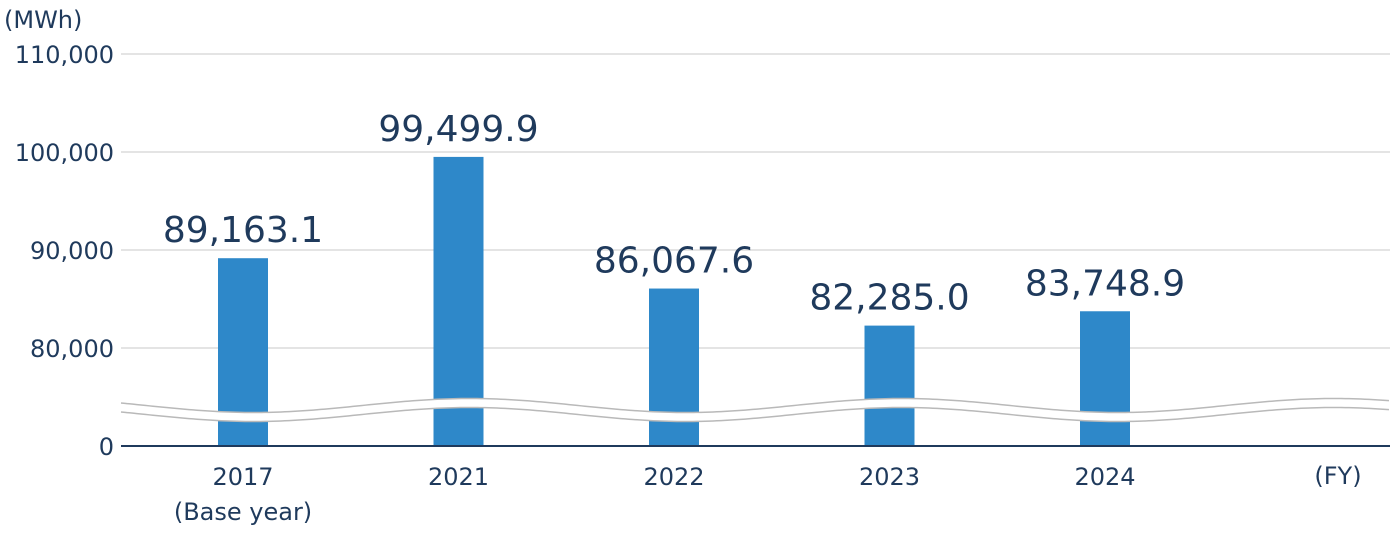  I want to click on bar-value-label: 99,499.9, so click(458, 129).